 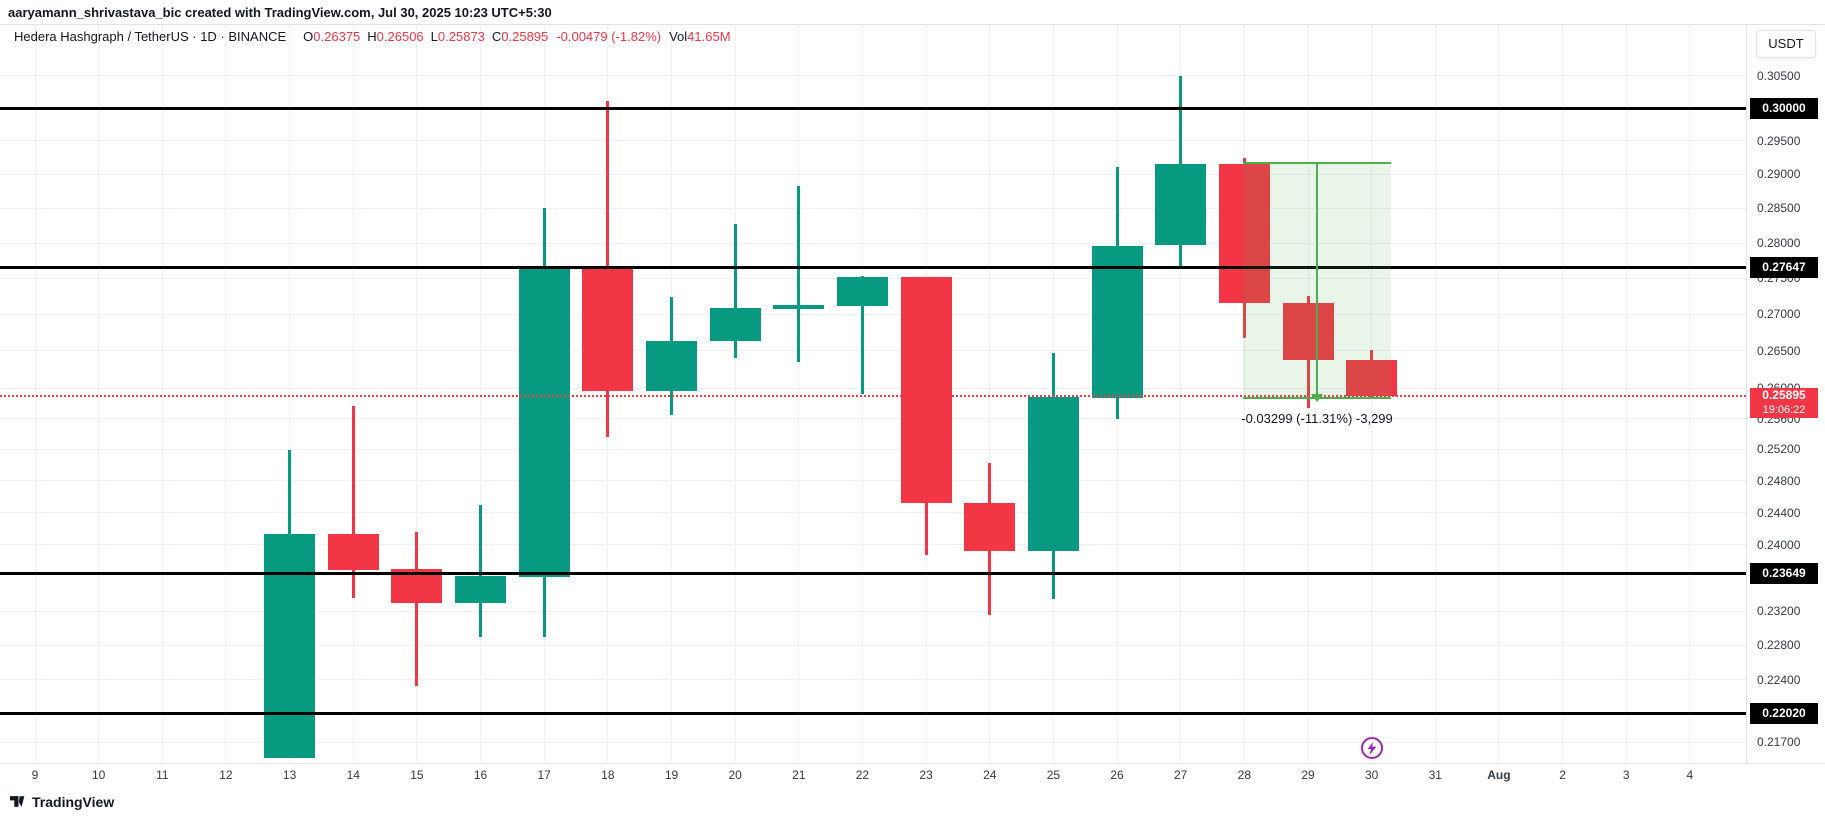 What do you see at coordinates (434, 36) in the screenshot?
I see `ohlc-label-L: L` at bounding box center [434, 36].